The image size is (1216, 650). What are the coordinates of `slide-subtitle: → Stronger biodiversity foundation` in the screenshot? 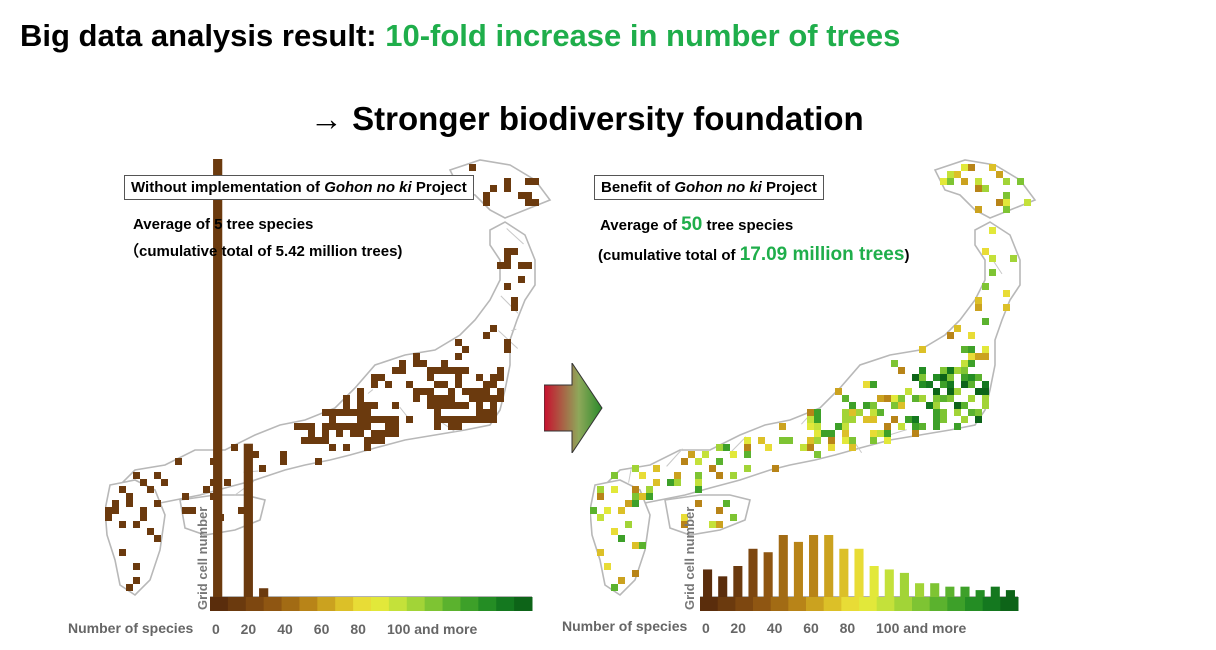 It's located at (587, 118).